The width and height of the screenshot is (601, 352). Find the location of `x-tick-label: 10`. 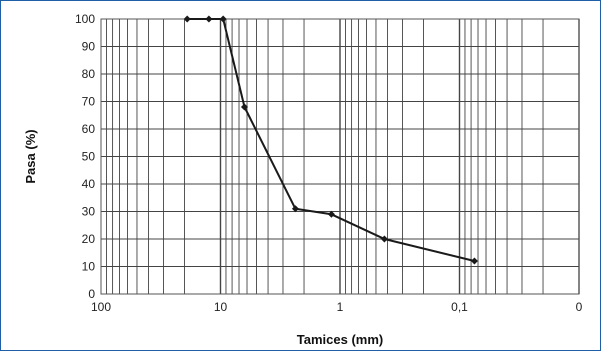

x-tick-label: 10 is located at coordinates (221, 307).